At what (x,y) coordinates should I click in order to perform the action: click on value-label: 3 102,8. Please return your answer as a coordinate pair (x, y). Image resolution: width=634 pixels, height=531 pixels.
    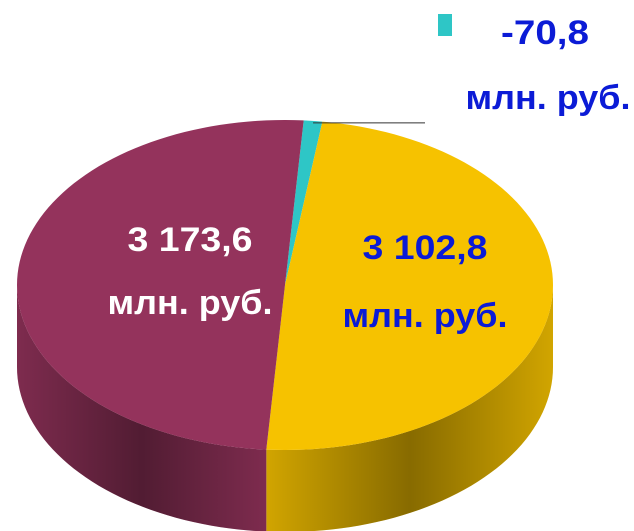
    Looking at the image, I should click on (425, 248).